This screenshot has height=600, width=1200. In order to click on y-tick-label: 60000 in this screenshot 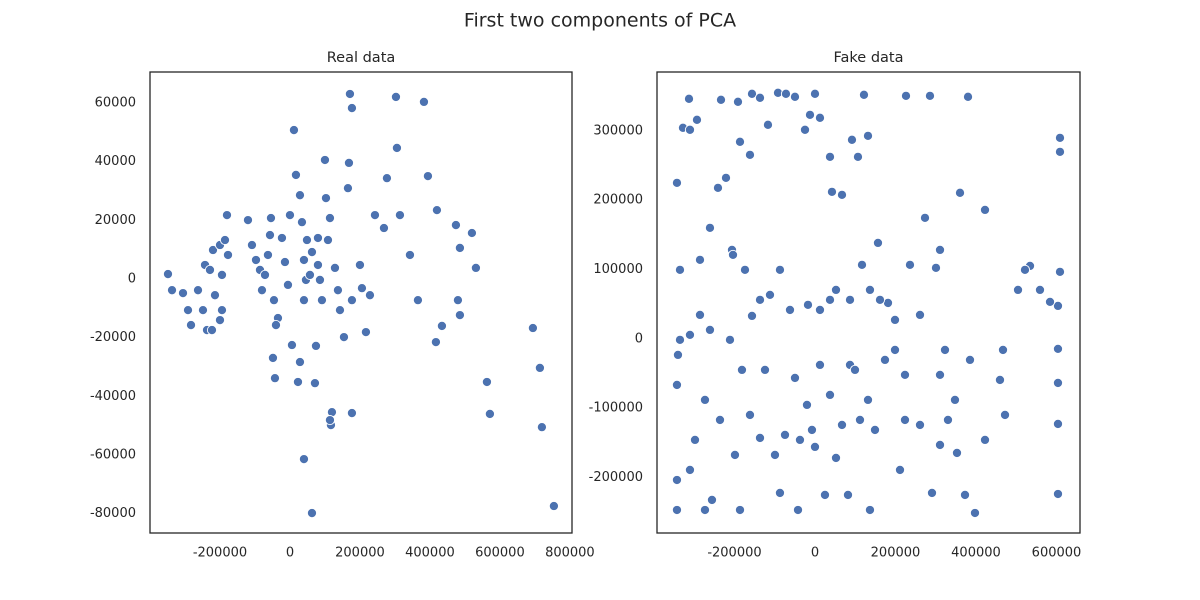, I will do `click(115, 103)`.